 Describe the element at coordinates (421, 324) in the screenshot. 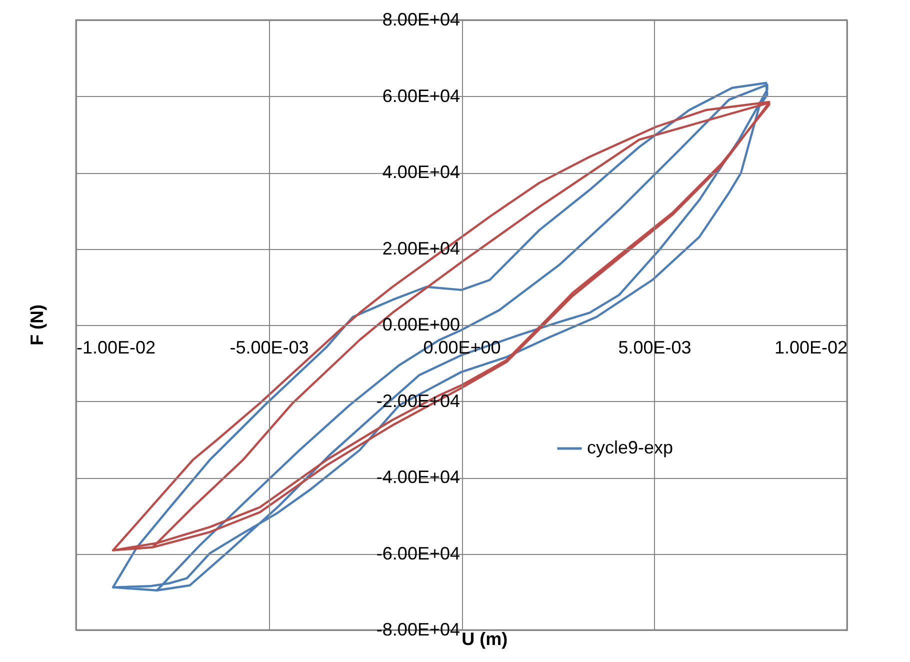

I see `y-tick-label: 0.00E+00` at that location.